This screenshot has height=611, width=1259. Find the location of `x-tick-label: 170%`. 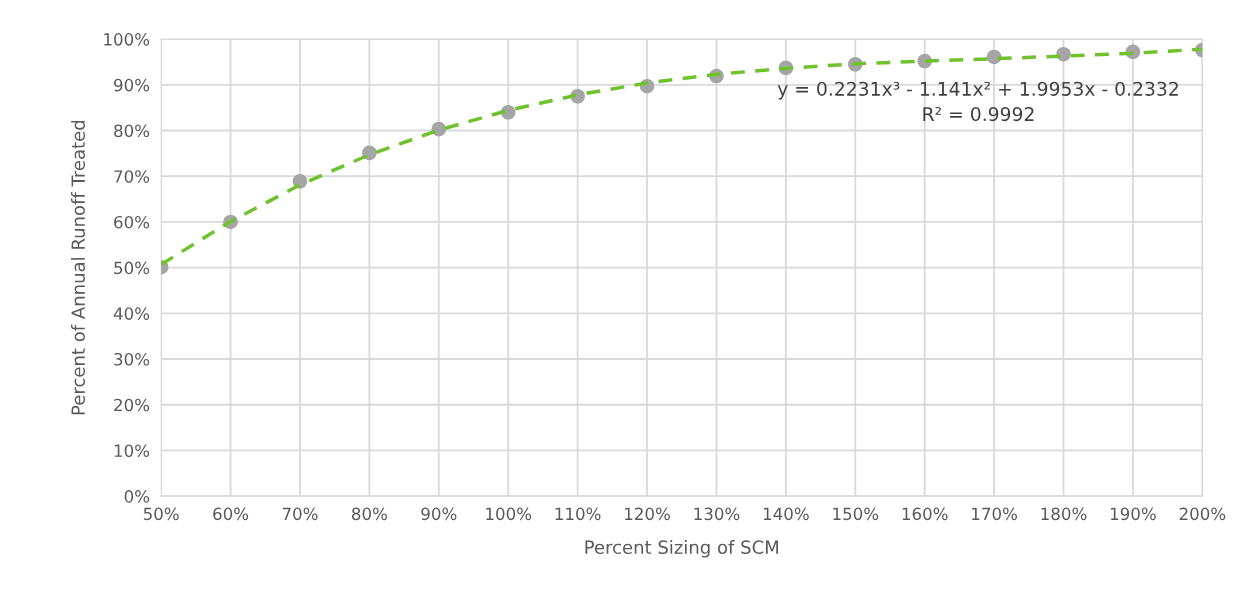

x-tick-label: 170% is located at coordinates (995, 514).